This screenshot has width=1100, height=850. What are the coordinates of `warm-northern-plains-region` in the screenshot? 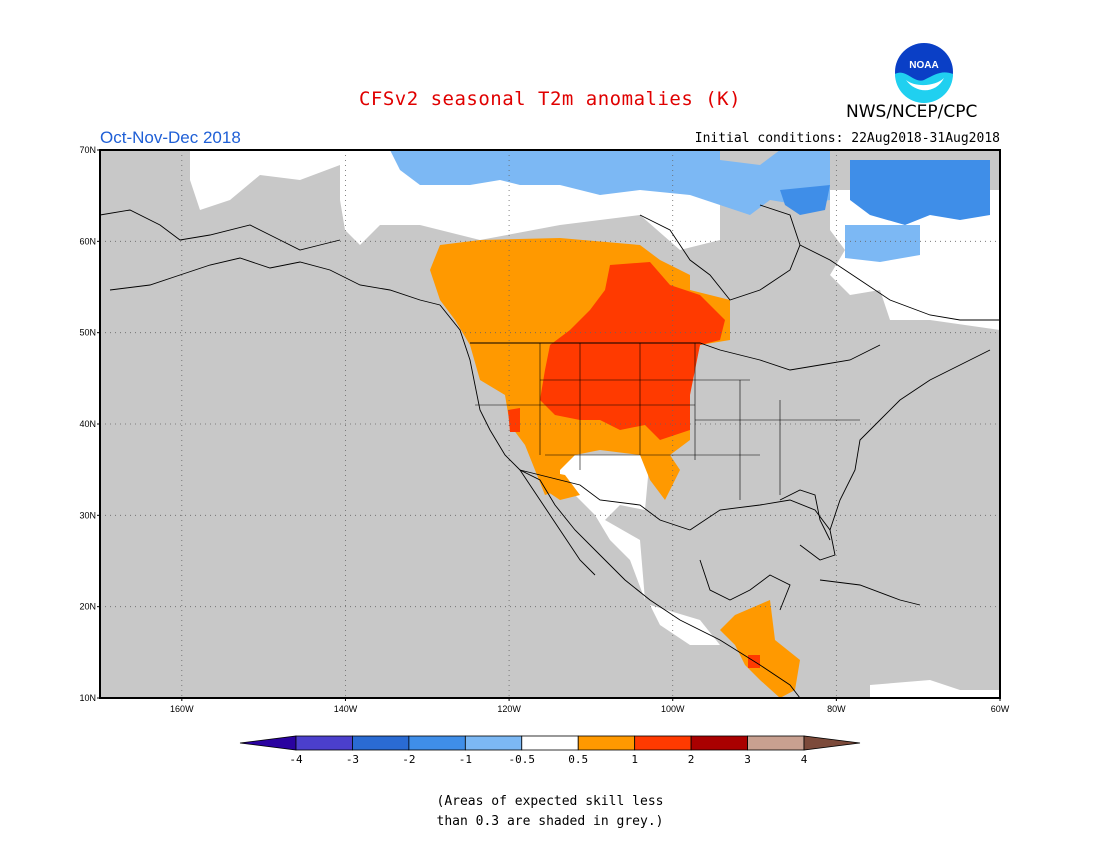 It's located at (632, 351).